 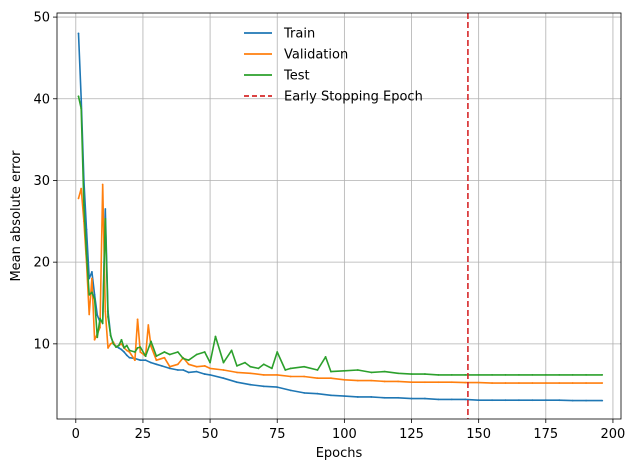 I want to click on y-tick-label: 50, so click(x=41, y=18).